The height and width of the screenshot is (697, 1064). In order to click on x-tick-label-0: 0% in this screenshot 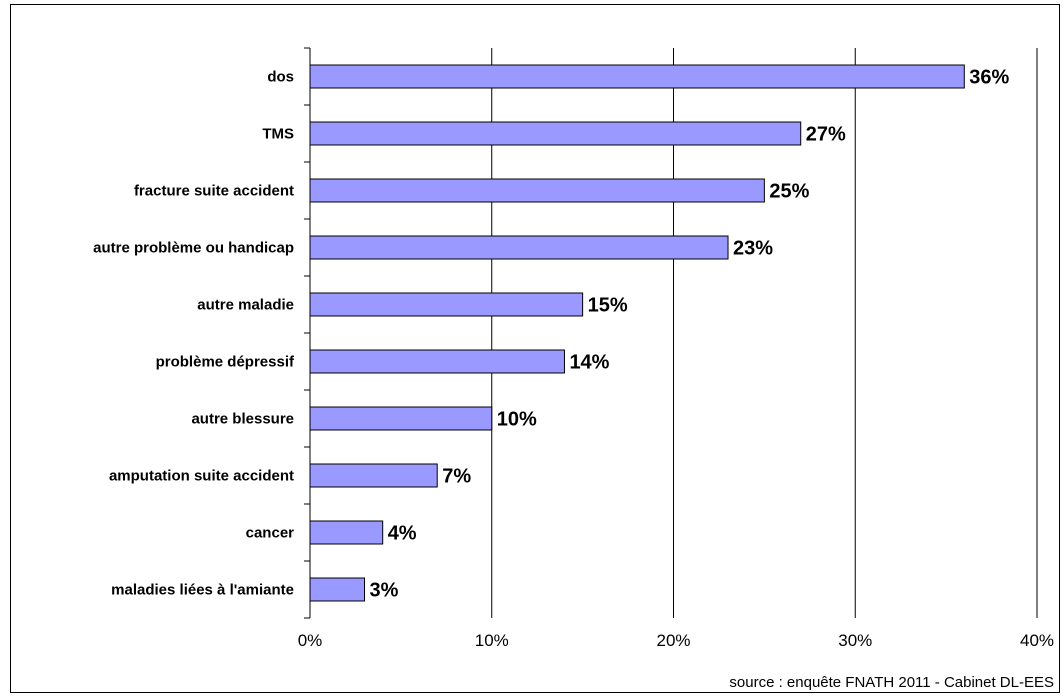, I will do `click(310, 640)`.